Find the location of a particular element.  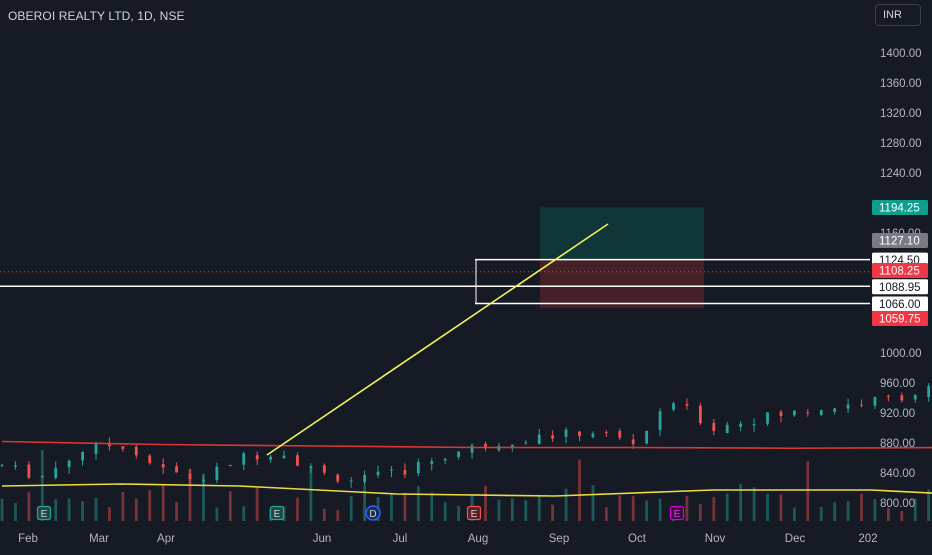

target-zone is located at coordinates (622, 233).